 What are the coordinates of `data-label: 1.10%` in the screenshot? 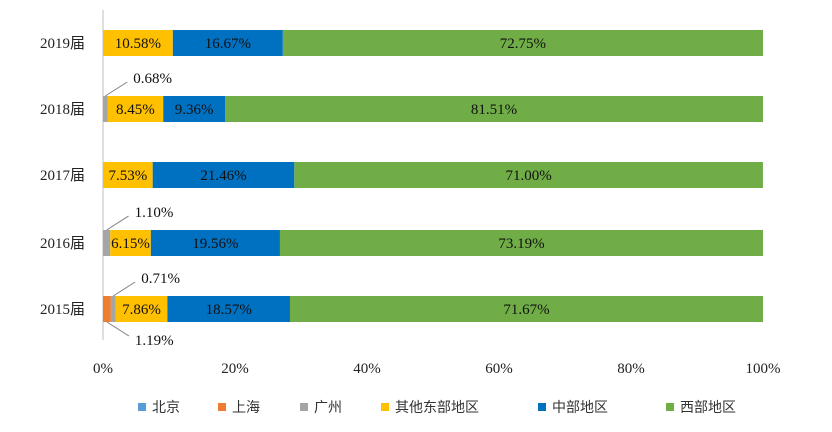 It's located at (154, 213).